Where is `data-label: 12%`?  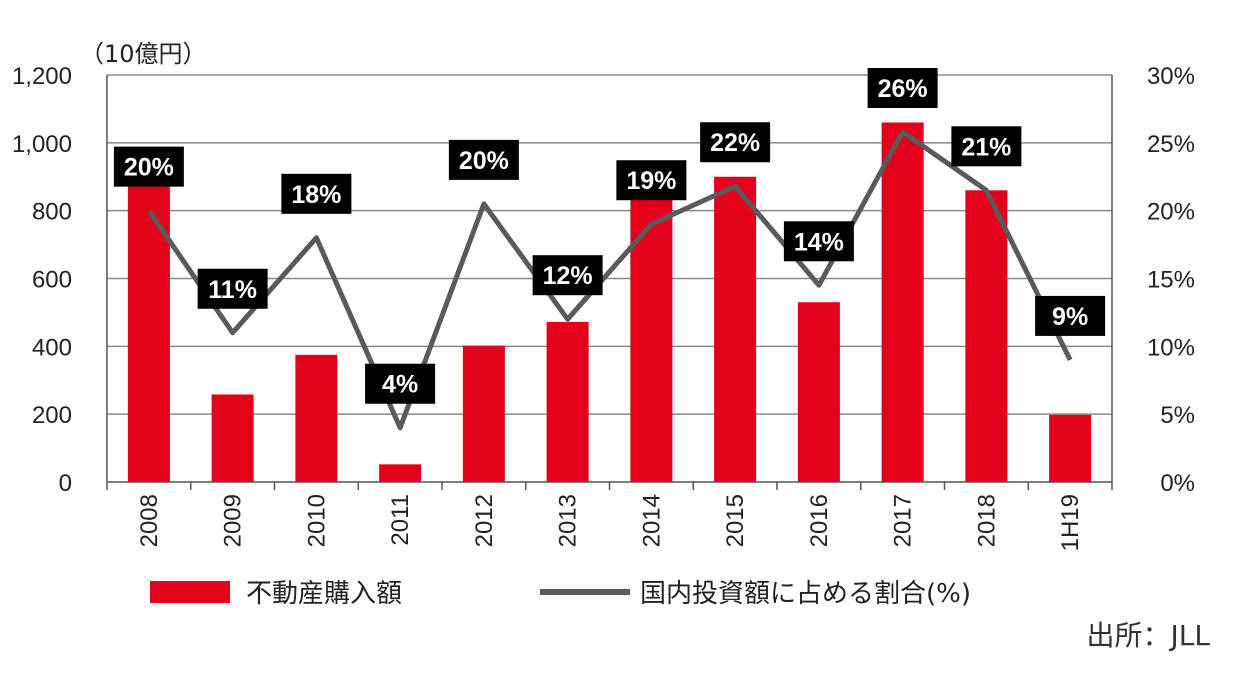 data-label: 12% is located at coordinates (568, 276).